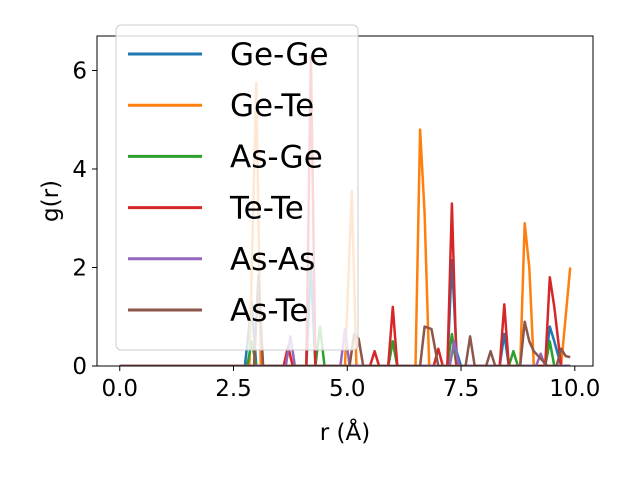 The height and width of the screenshot is (480, 640). Describe the element at coordinates (79, 170) in the screenshot. I see `y-tick-label: 4` at that location.